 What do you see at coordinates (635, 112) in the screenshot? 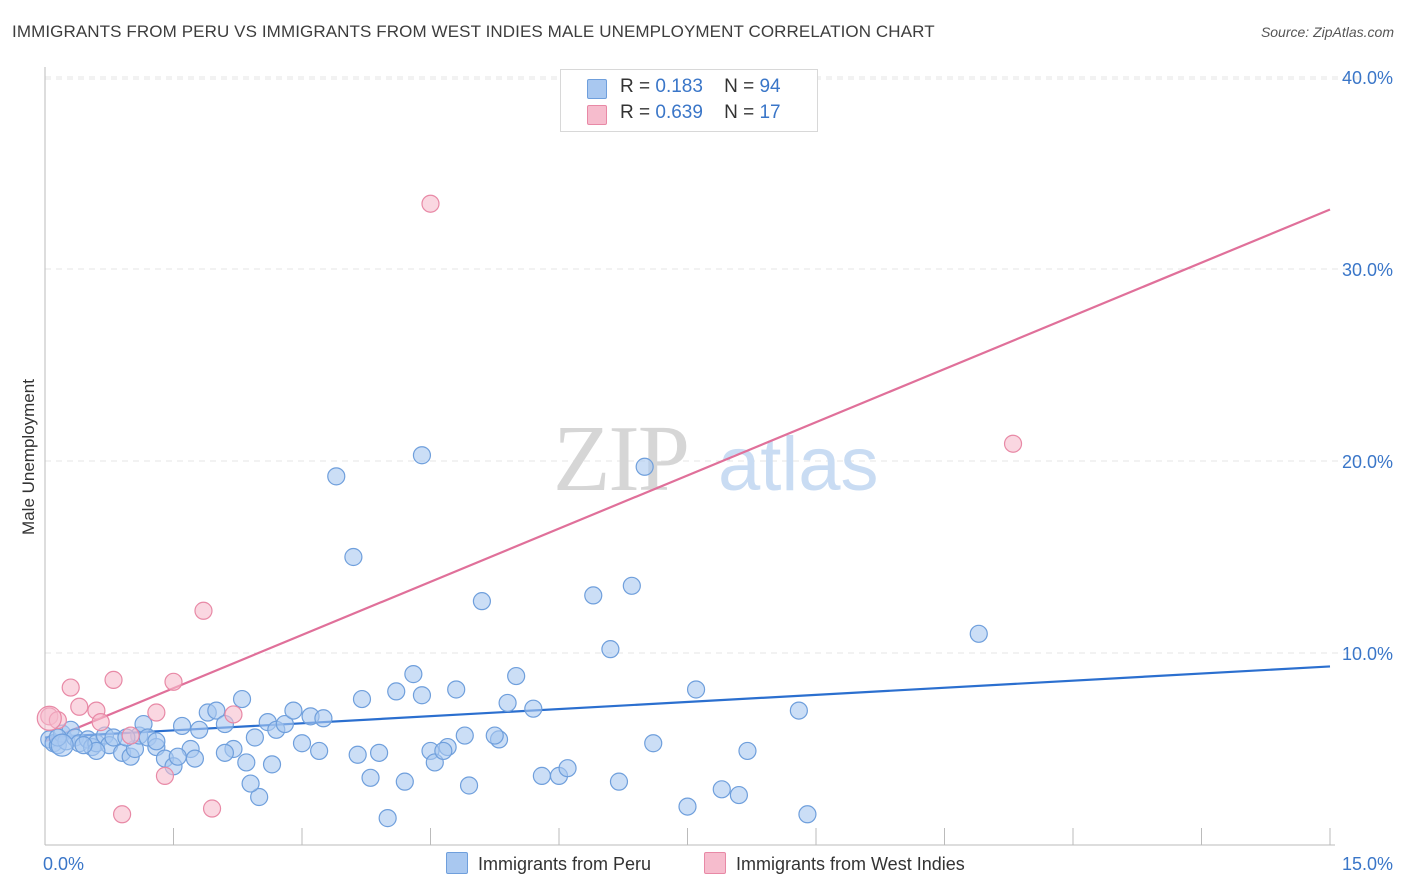
I see `west-indies-r-label: R =` at bounding box center [635, 112].